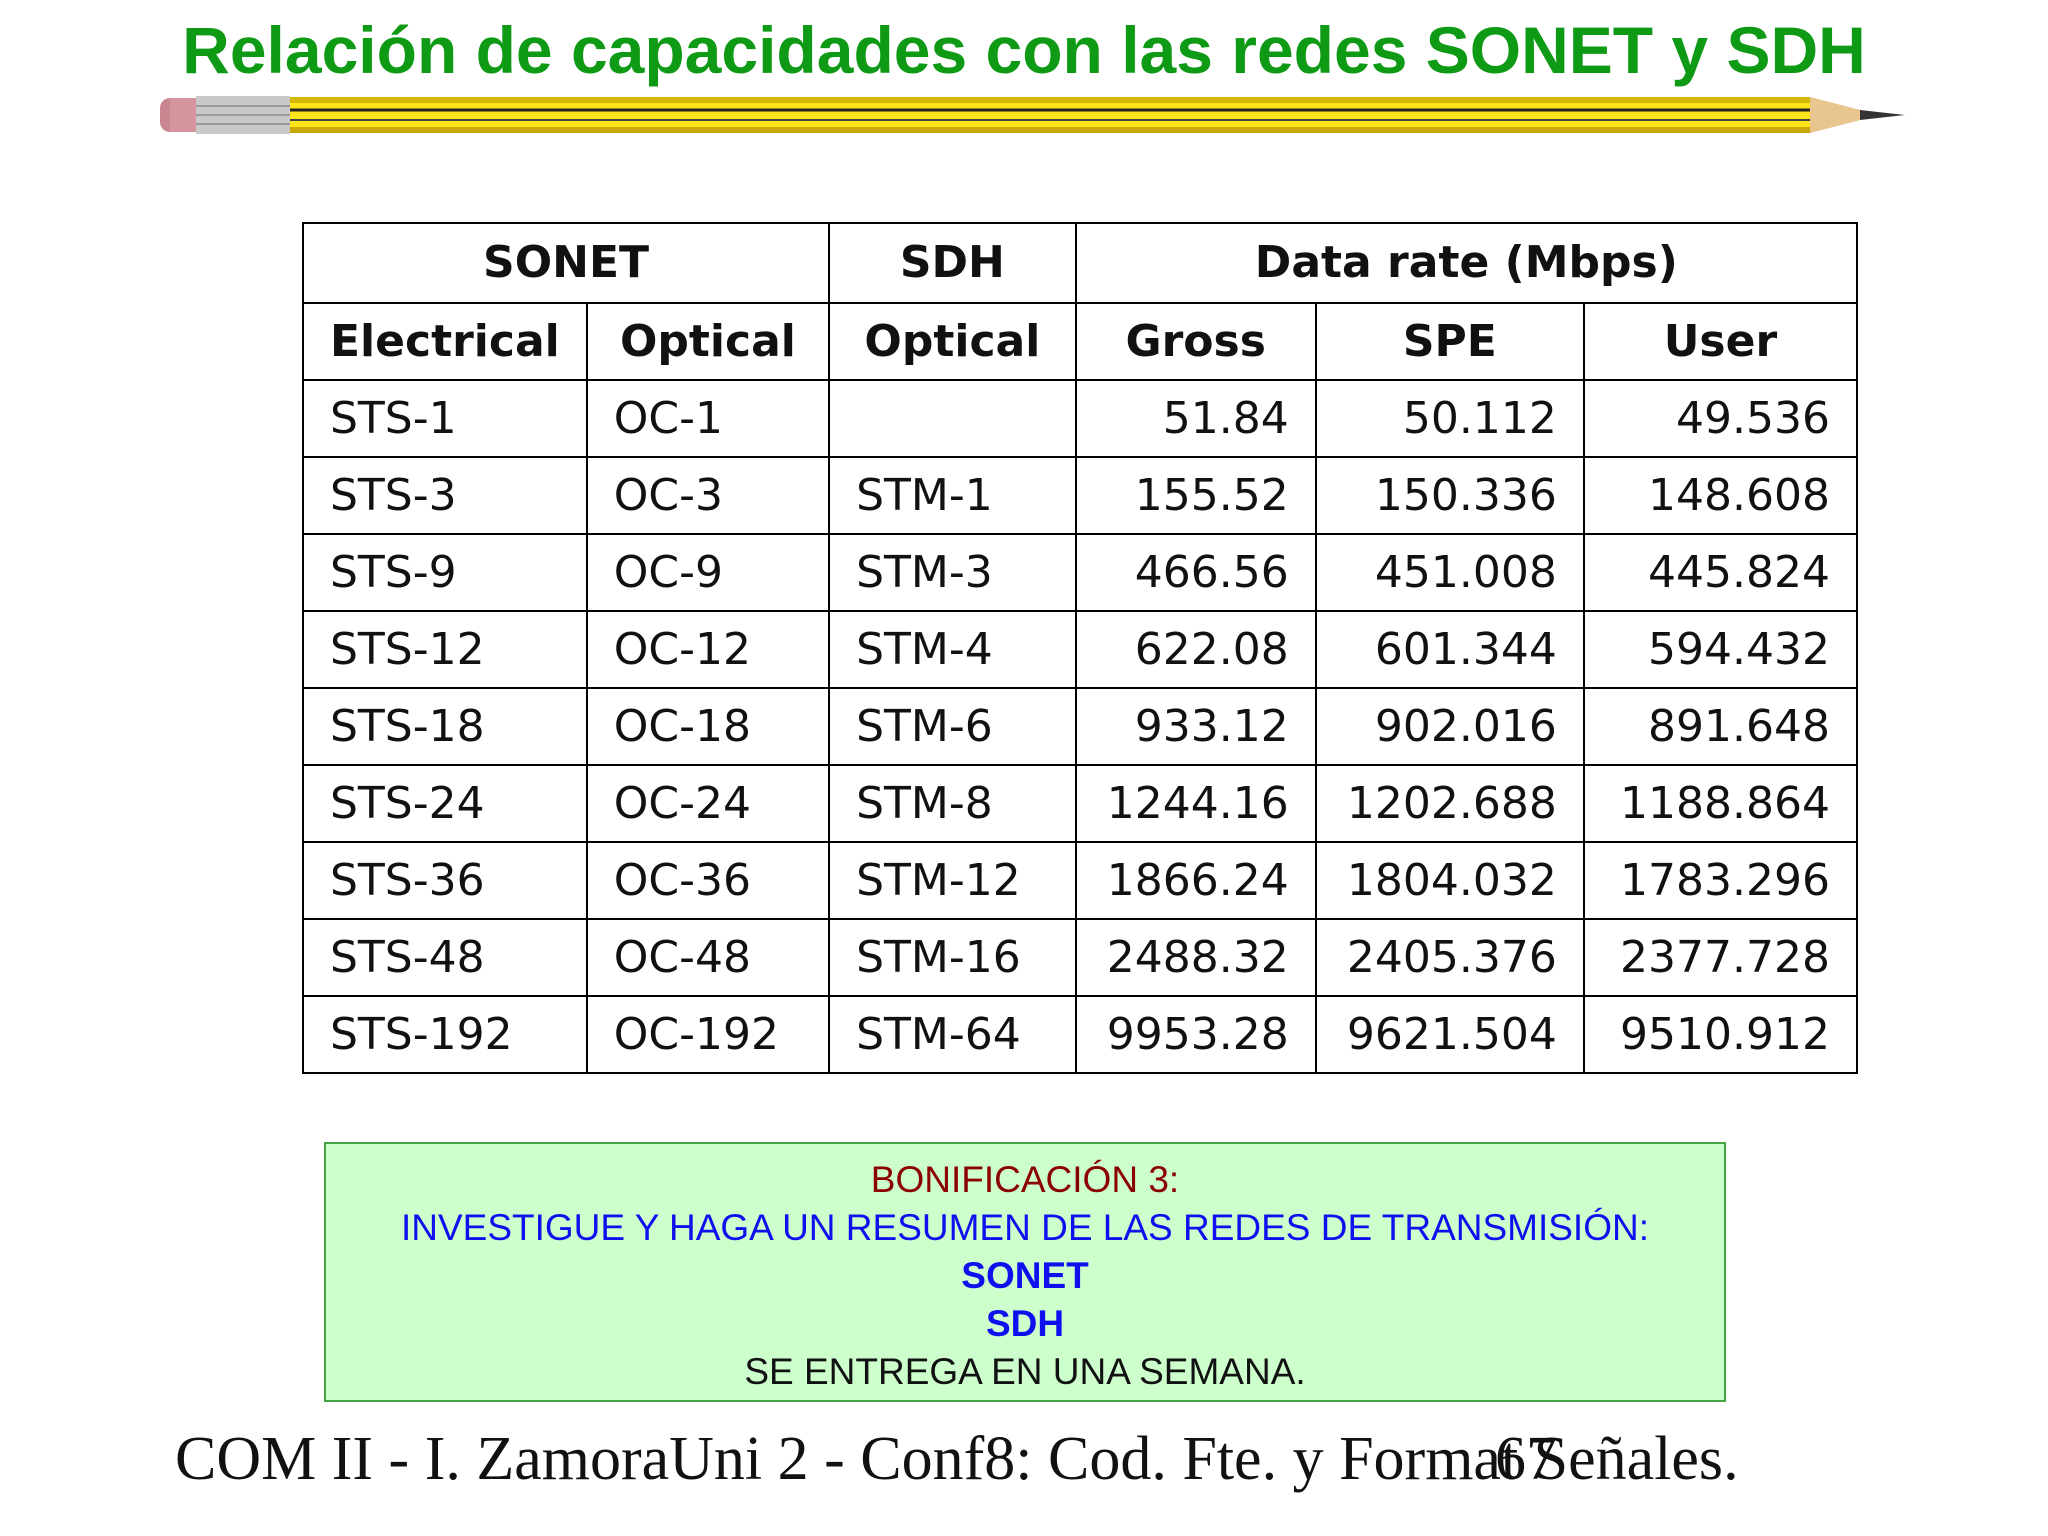 Image resolution: width=2048 pixels, height=1536 pixels. Describe the element at coordinates (708, 1034) in the screenshot. I see `sonet-optical-cell: OC-192` at that location.